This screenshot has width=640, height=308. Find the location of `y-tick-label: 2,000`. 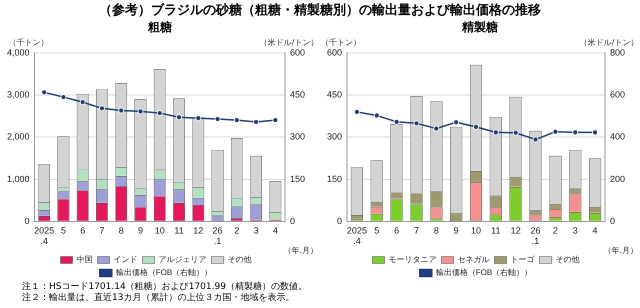

y-tick-label: 2,000 is located at coordinates (18, 137).